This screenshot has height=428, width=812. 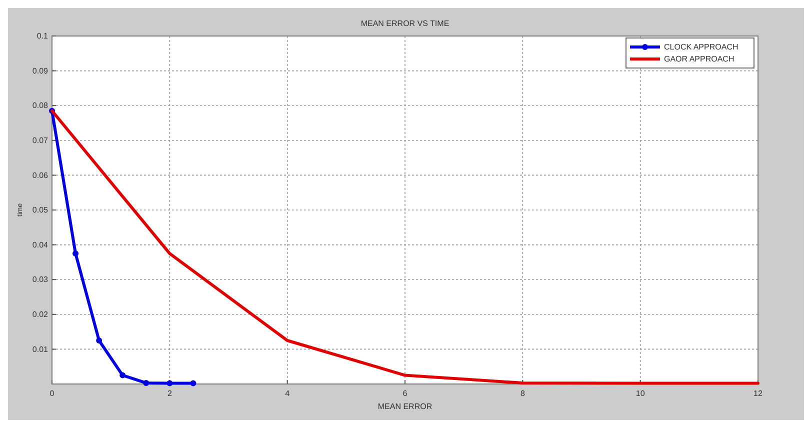 What do you see at coordinates (52, 393) in the screenshot?
I see `x-tick-label: 0` at bounding box center [52, 393].